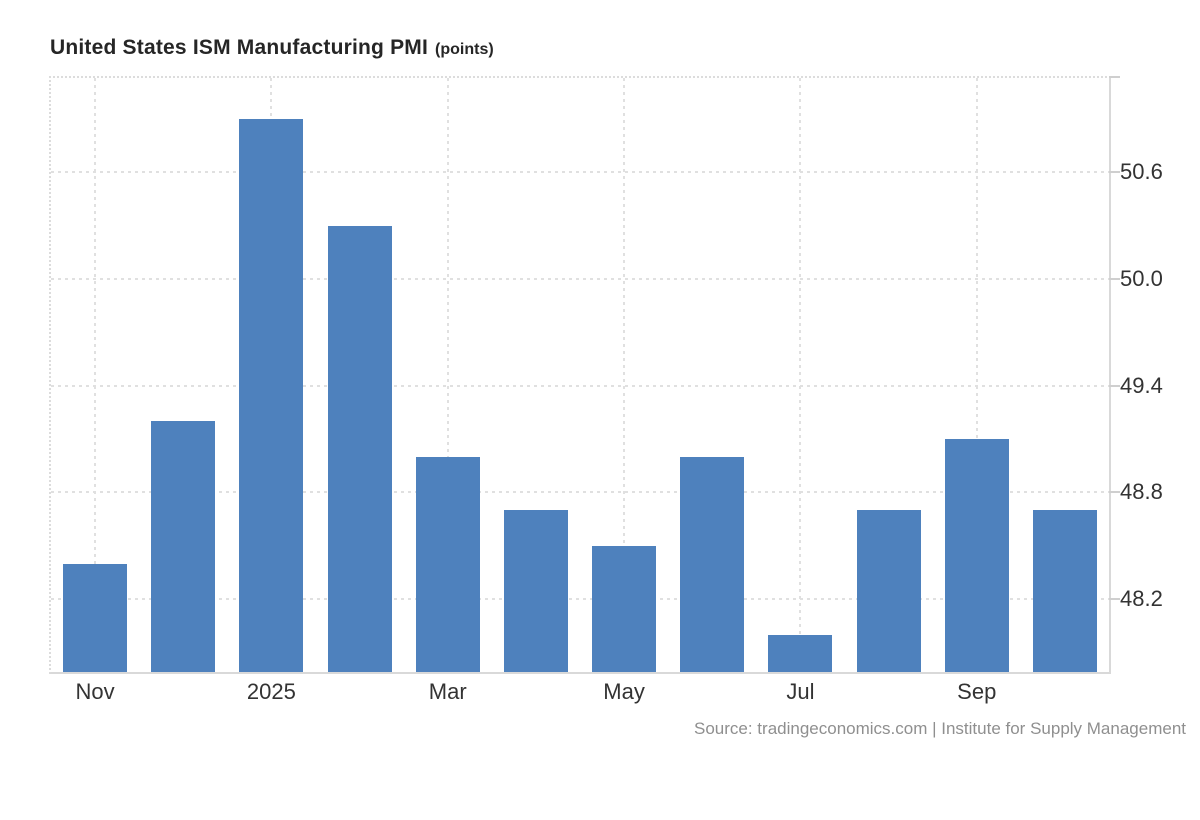 The image size is (1200, 820). Describe the element at coordinates (447, 691) in the screenshot. I see `x-tick-label: Mar` at that location.